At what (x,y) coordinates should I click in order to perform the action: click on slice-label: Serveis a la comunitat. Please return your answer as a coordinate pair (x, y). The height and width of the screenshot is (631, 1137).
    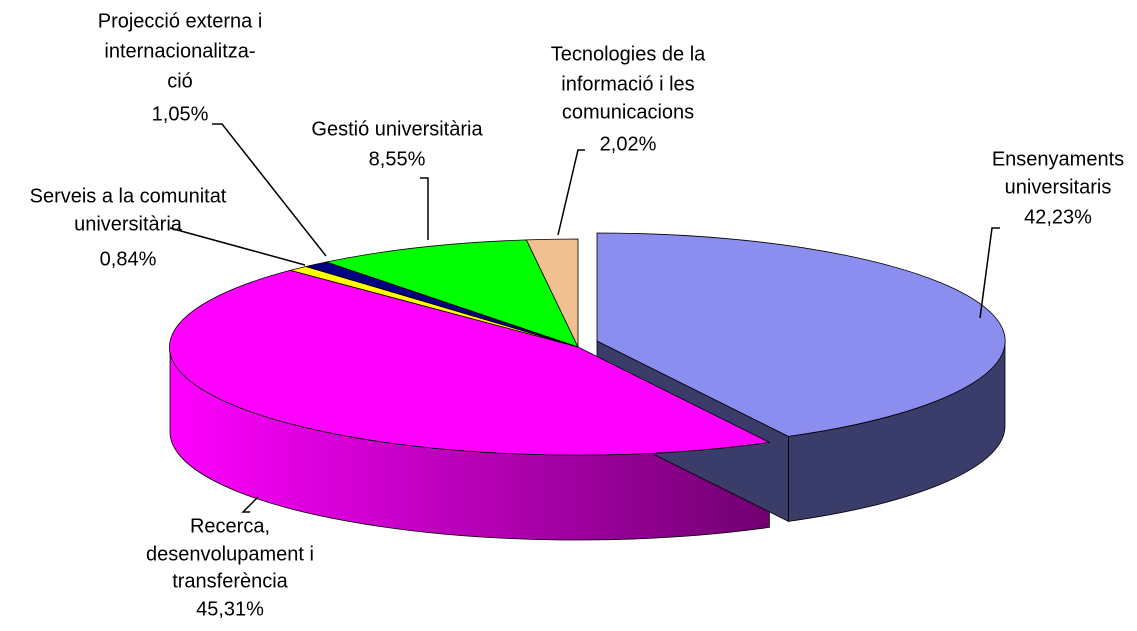
    Looking at the image, I should click on (128, 196).